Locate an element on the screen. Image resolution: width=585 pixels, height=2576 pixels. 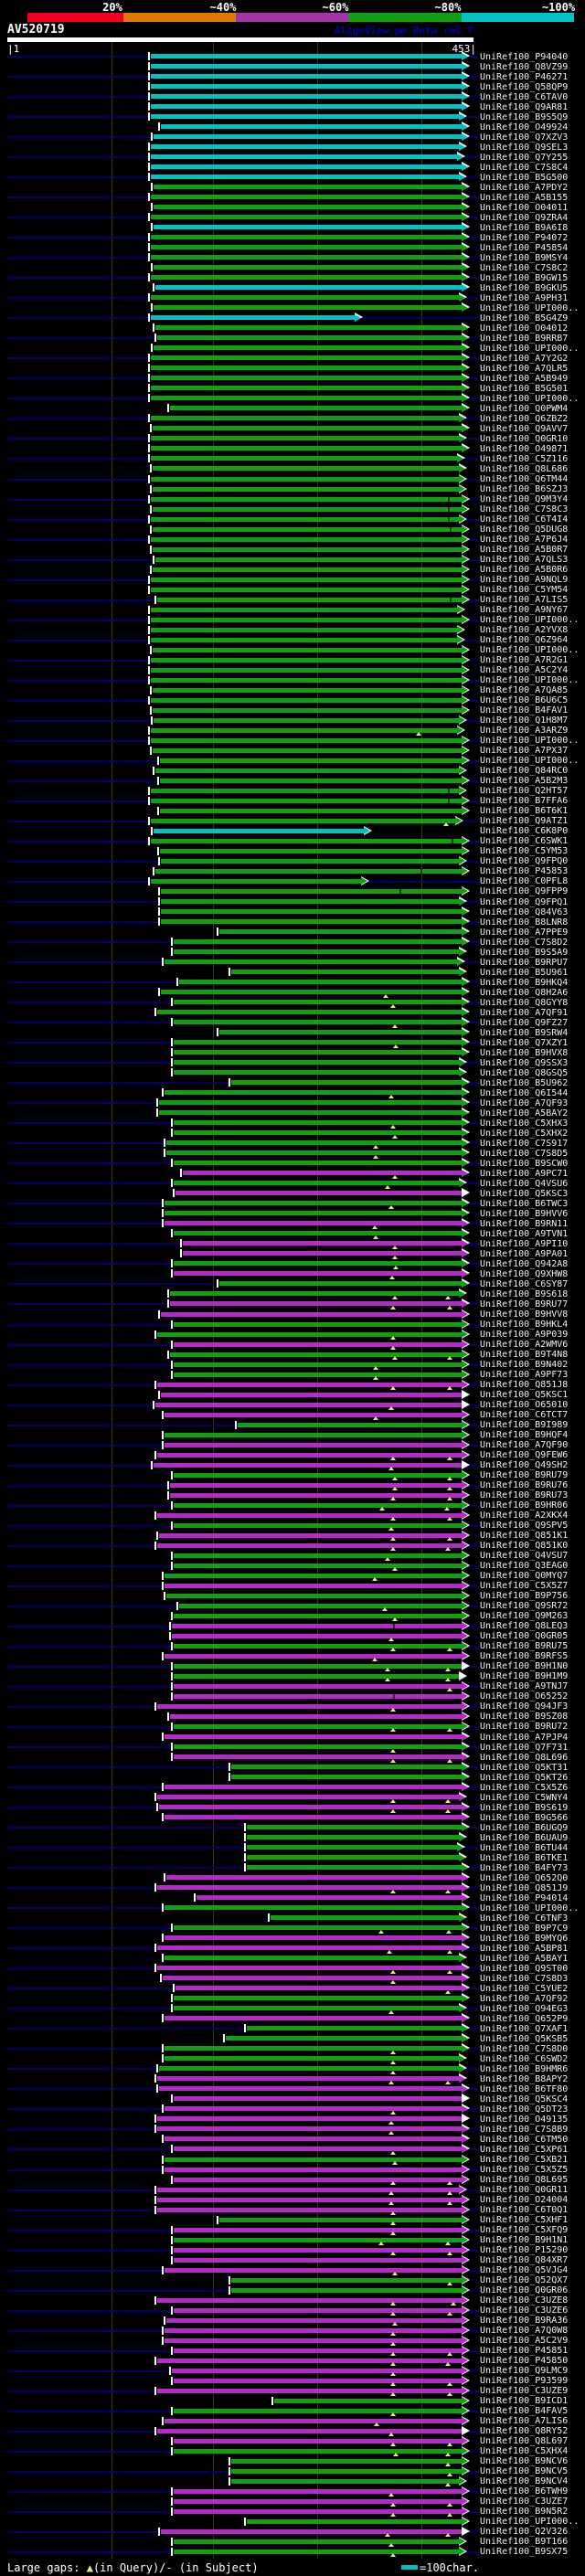
subject-label: UniRef100_C7S8C2 is located at coordinates (524, 267).